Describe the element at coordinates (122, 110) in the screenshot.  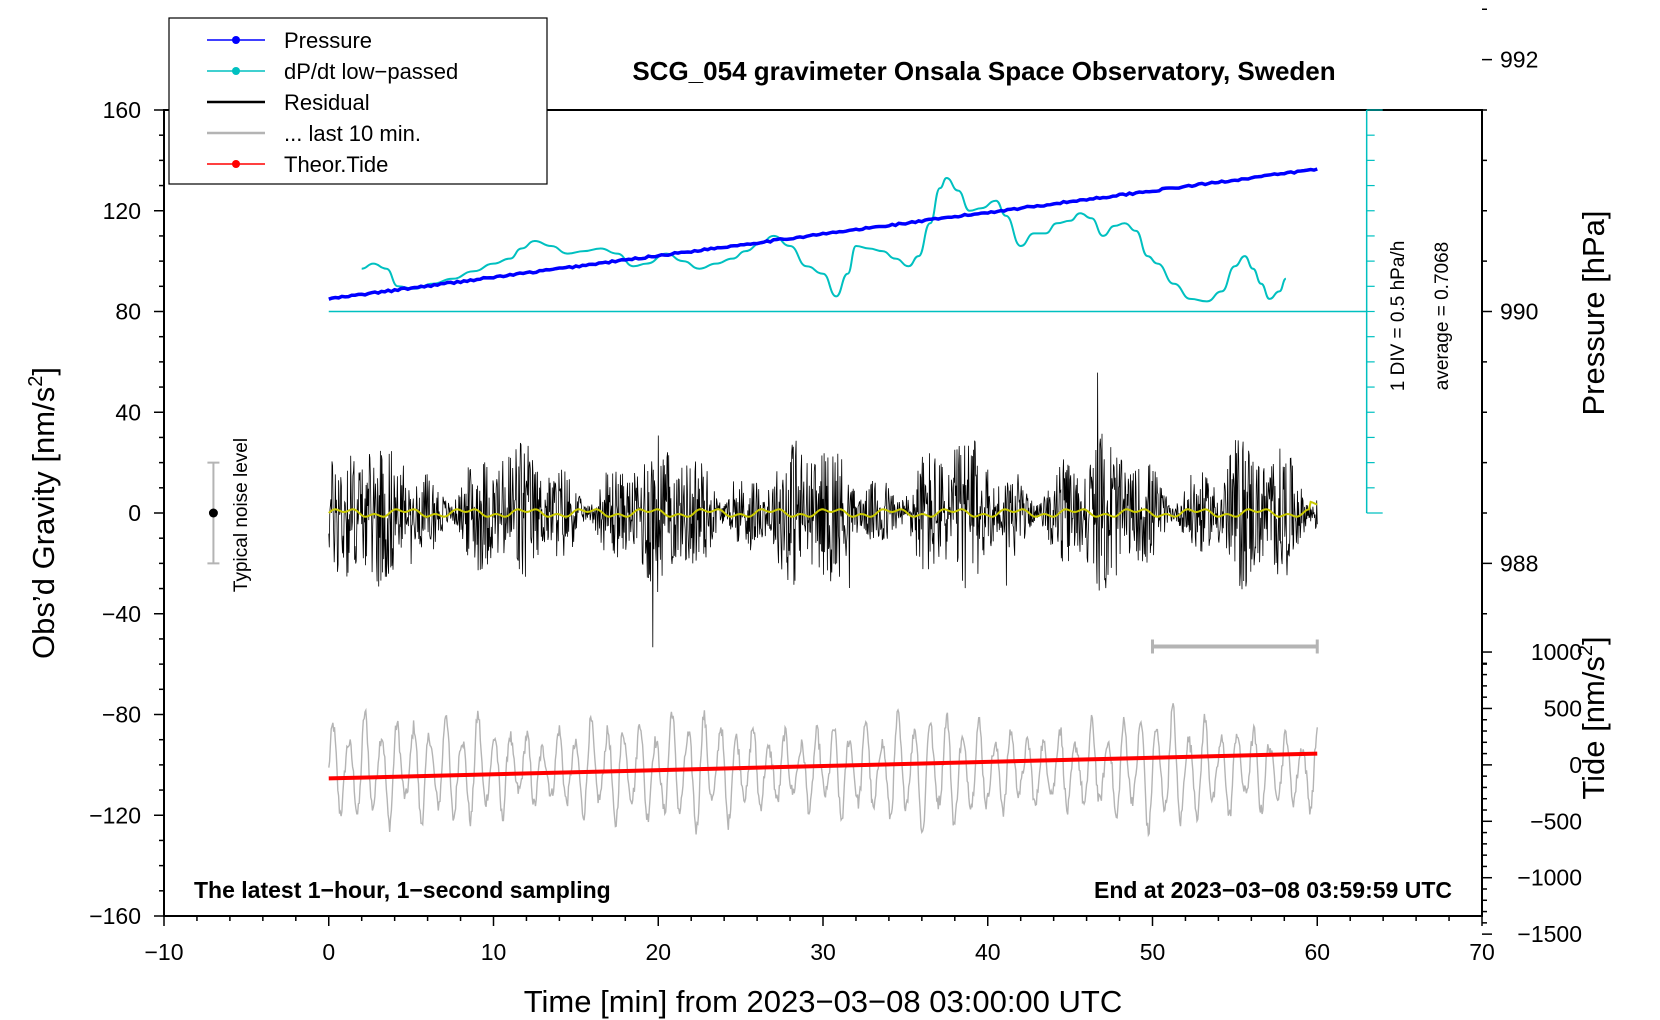
I see `y-left-tick-label: 160` at that location.